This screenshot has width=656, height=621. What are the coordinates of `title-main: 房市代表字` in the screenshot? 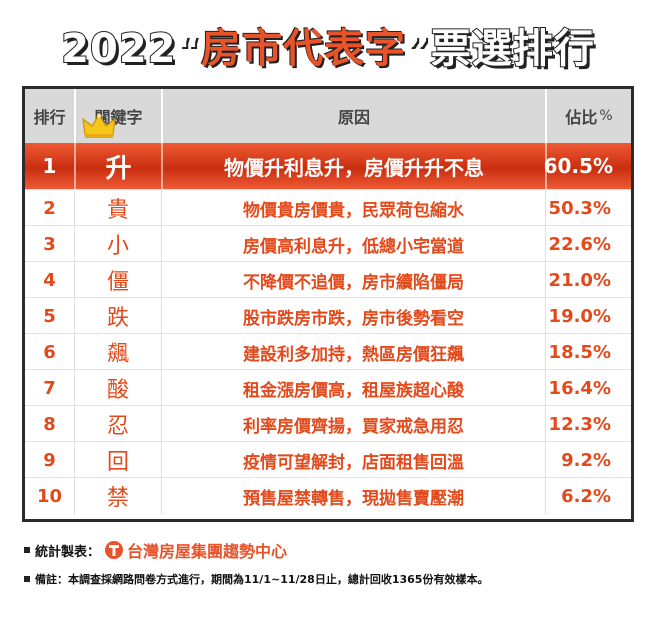 It's located at (304, 49).